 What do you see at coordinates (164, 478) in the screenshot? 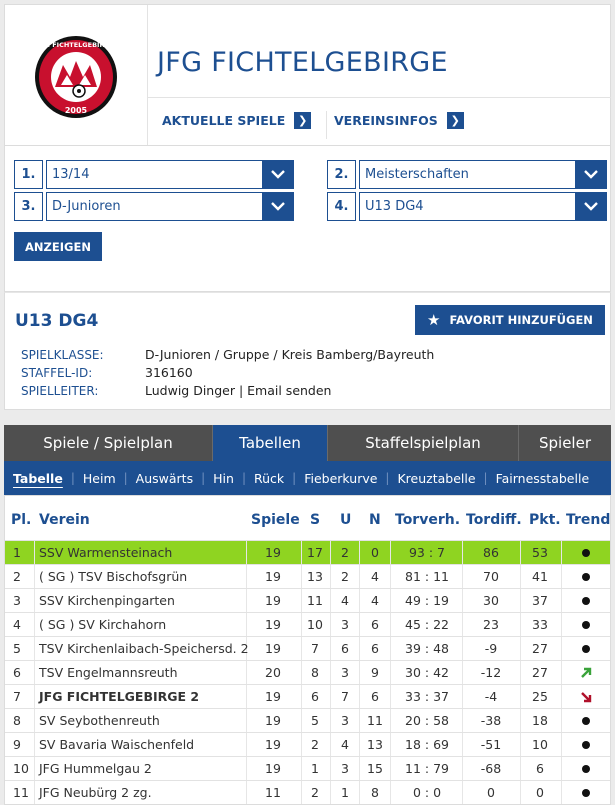
I see `subtab-away: Auswärts` at bounding box center [164, 478].